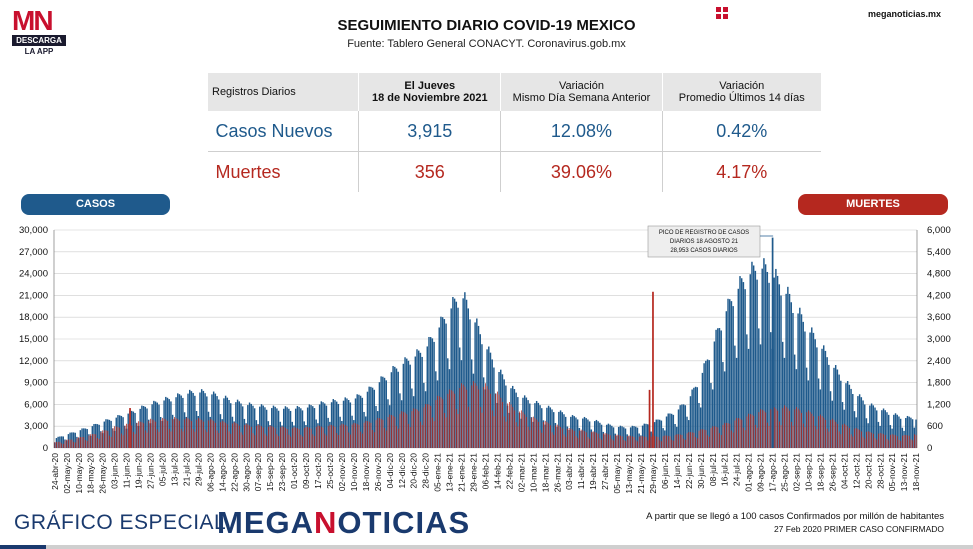 This screenshot has height=549, width=973. I want to click on peak-annotation-box, so click(704, 241).